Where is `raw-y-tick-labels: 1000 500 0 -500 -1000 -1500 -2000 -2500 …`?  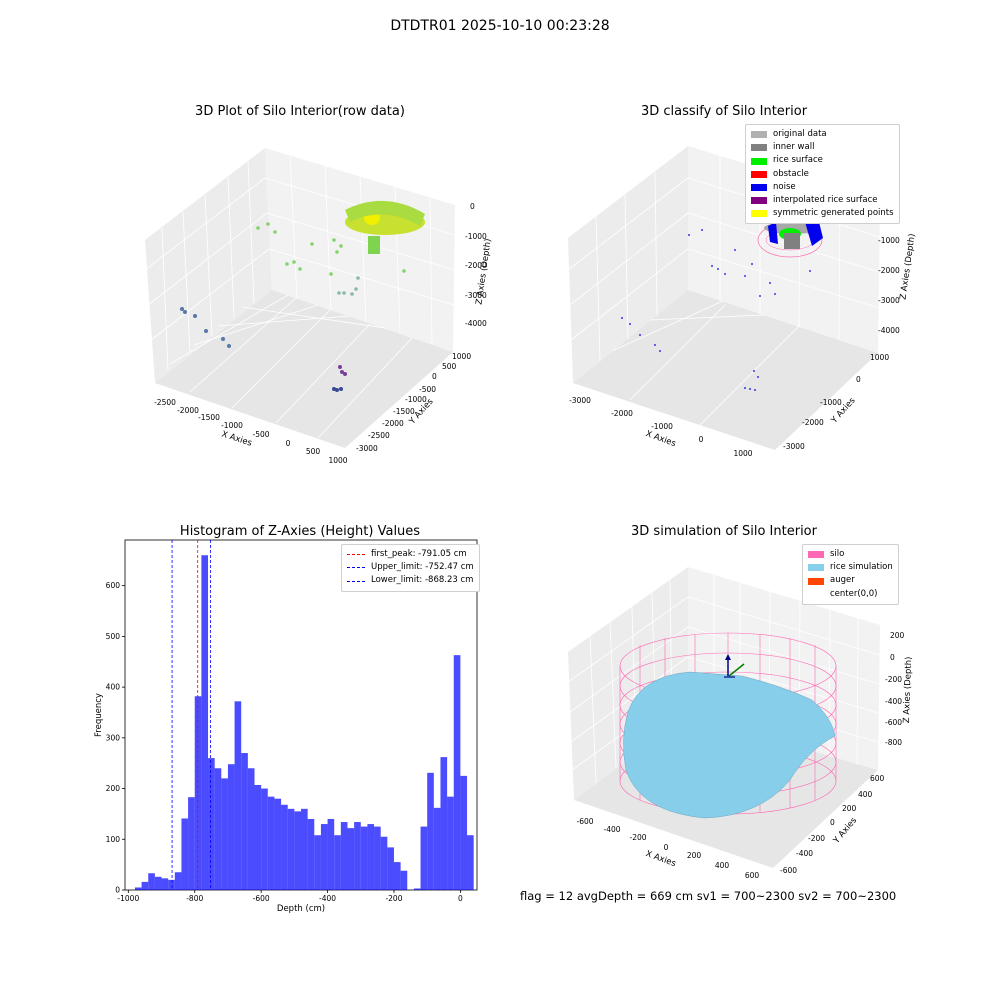
raw-y-tick-labels: 1000 500 0 -500 -1000 -1500 -2000 -2500 … is located at coordinates (413, 402).